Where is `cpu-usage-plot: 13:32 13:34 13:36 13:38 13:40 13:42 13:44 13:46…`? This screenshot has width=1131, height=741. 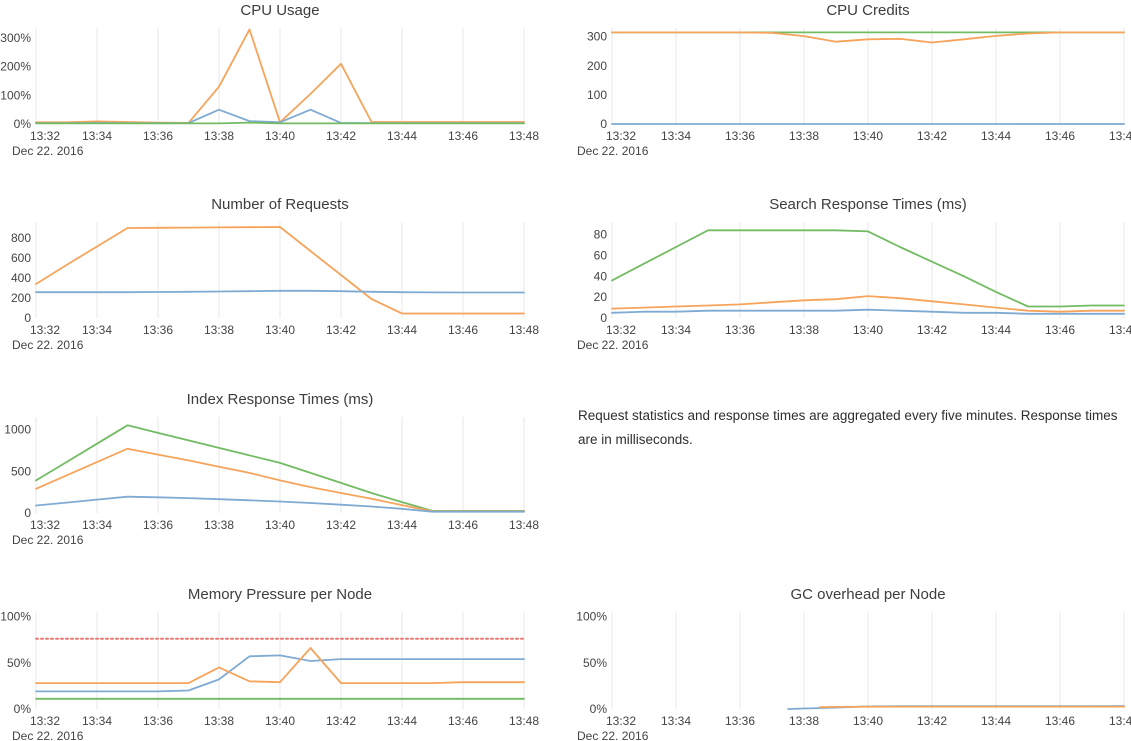 cpu-usage-plot: 13:32 13:34 13:36 13:38 13:40 13:42 13:44 13:46… is located at coordinates (282, 82).